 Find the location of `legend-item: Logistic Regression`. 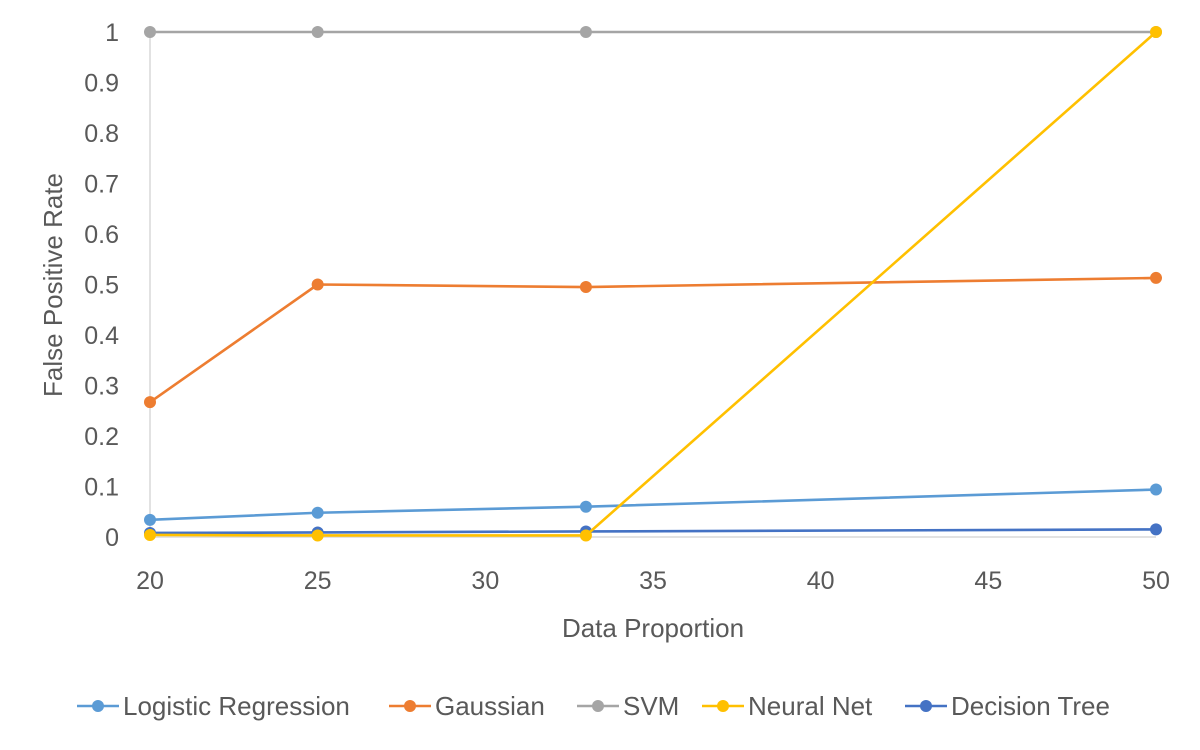

legend-item: Logistic Regression is located at coordinates (213, 706).